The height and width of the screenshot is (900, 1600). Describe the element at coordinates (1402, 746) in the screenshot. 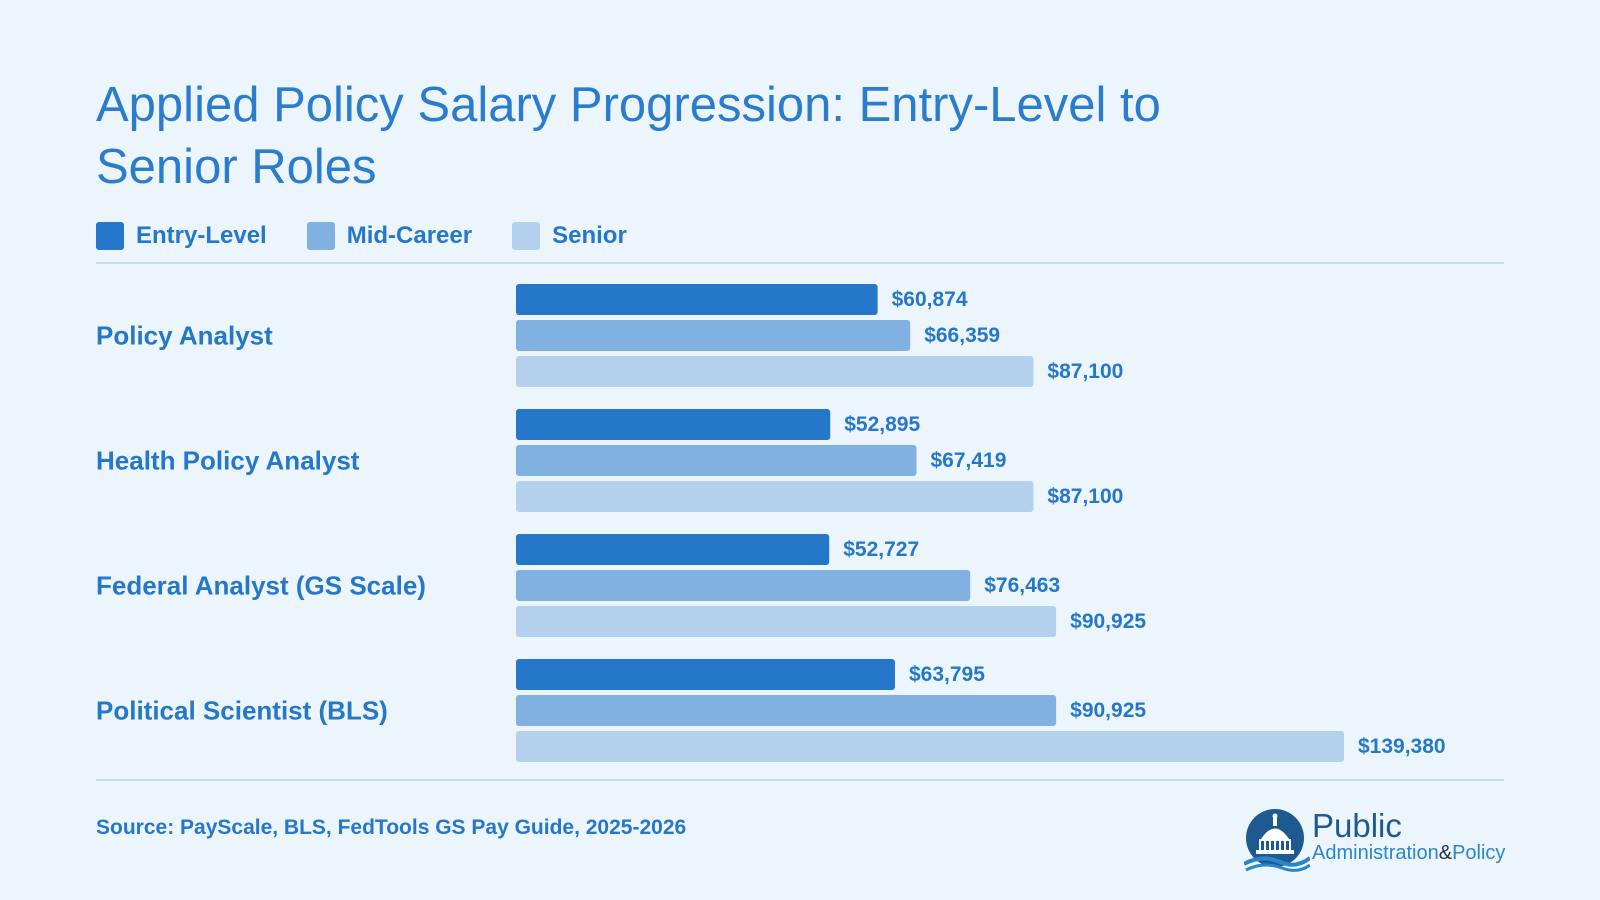

I see `value-label-political-scientist-bls-senior: $139,380` at that location.